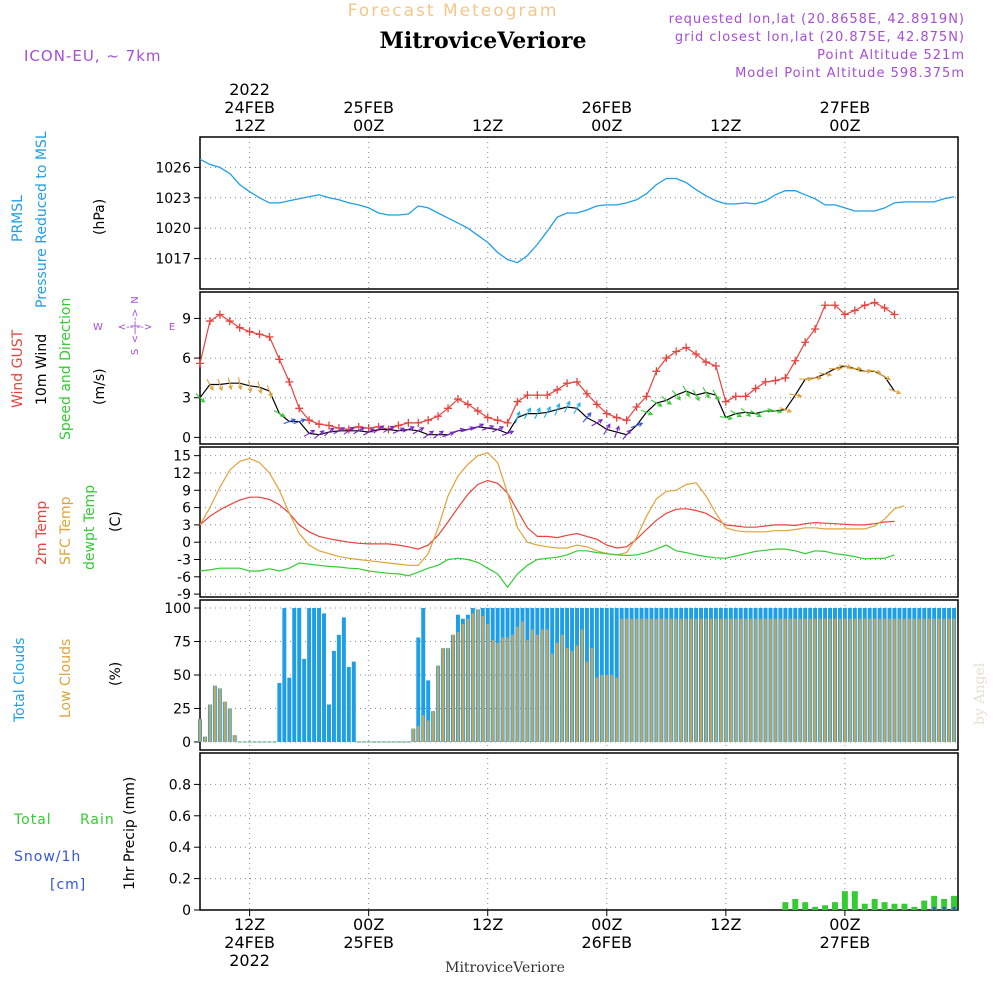  Describe the element at coordinates (93, 56) in the screenshot. I see `model-label: ICON-EU, ~ 7km` at that location.